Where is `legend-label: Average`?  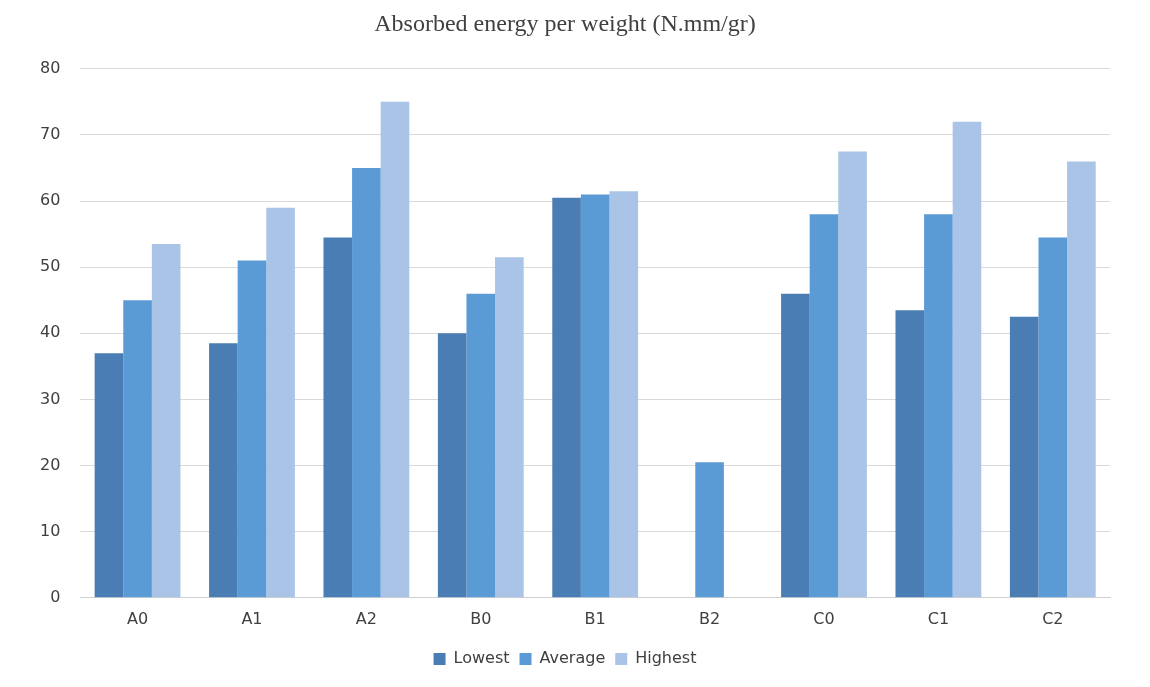
legend-label: Average is located at coordinates (572, 658).